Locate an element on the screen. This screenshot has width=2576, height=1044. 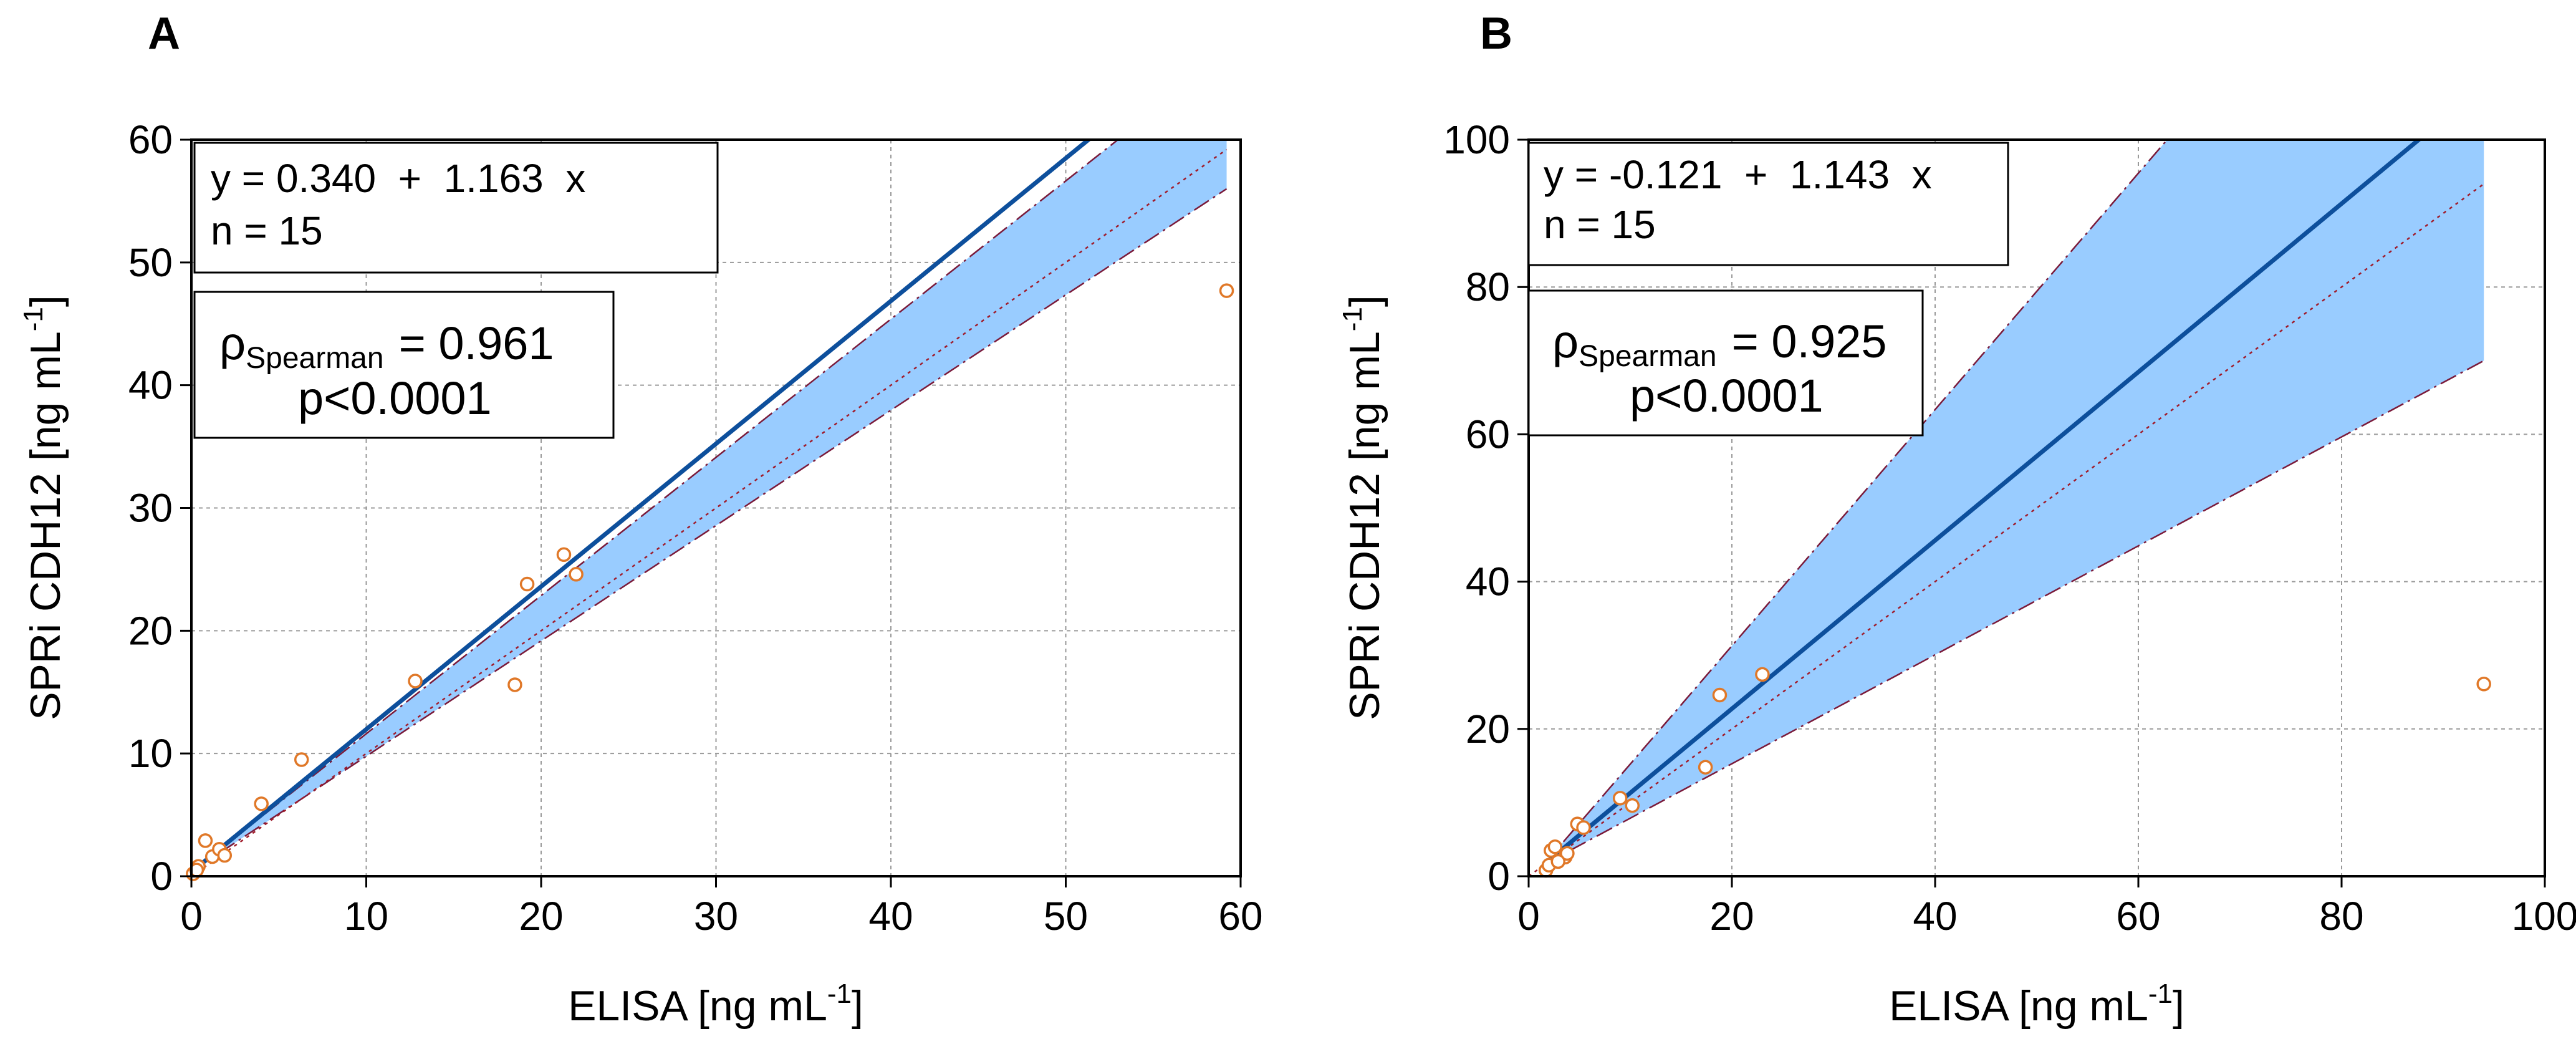
y-tick-label: 100 is located at coordinates (1476, 139).